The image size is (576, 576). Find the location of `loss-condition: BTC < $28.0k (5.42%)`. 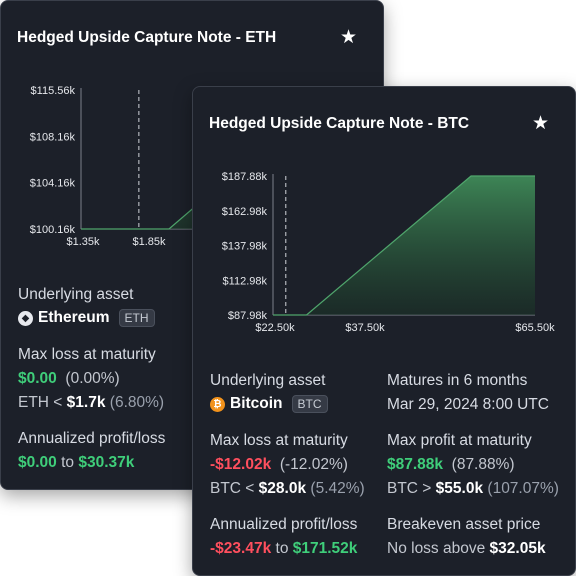

loss-condition: BTC < $28.0k (5.42%) is located at coordinates (287, 489).